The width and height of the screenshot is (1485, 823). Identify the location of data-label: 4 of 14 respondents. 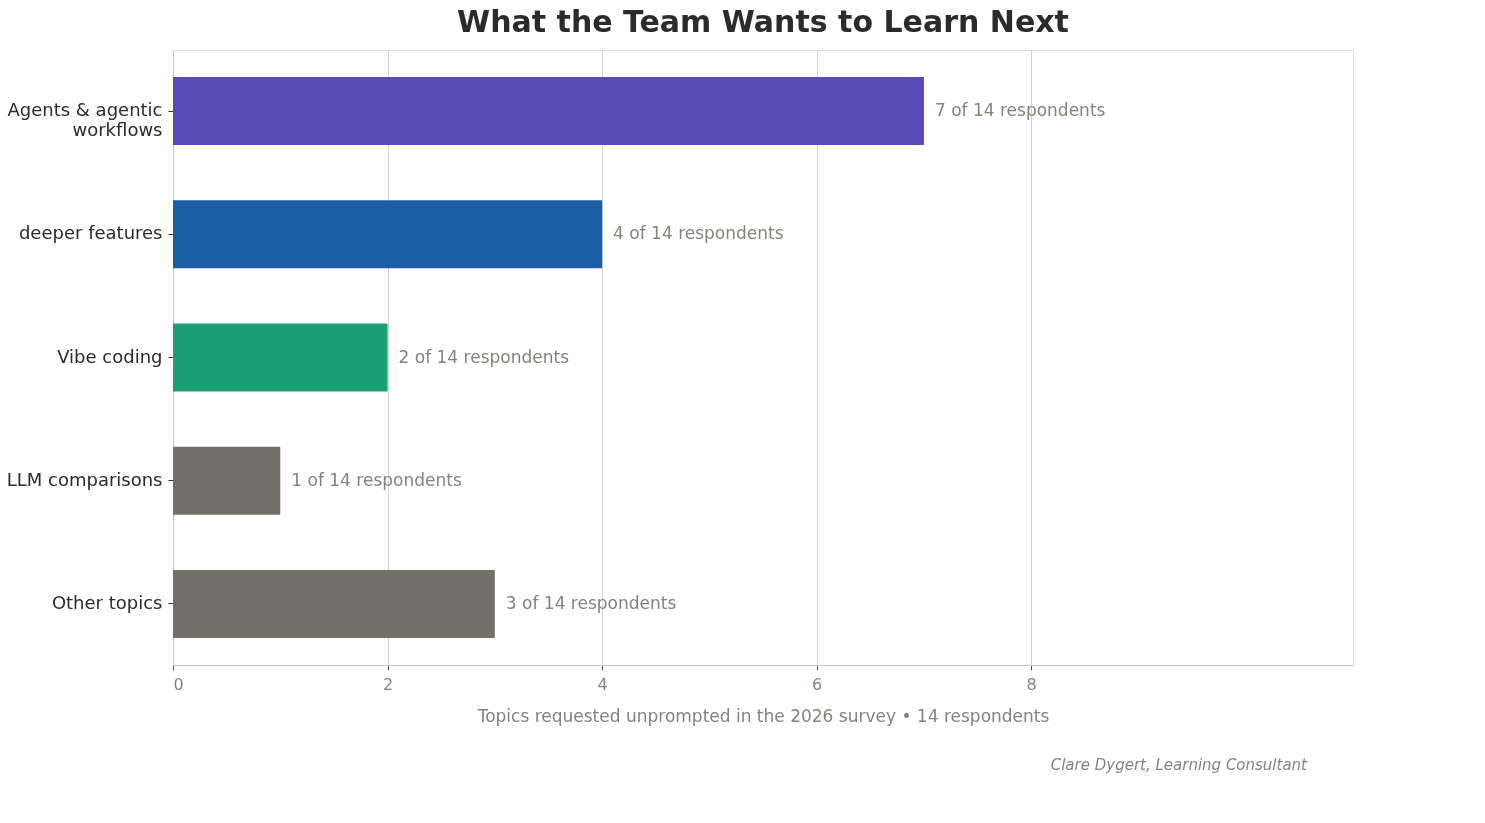
(698, 233).